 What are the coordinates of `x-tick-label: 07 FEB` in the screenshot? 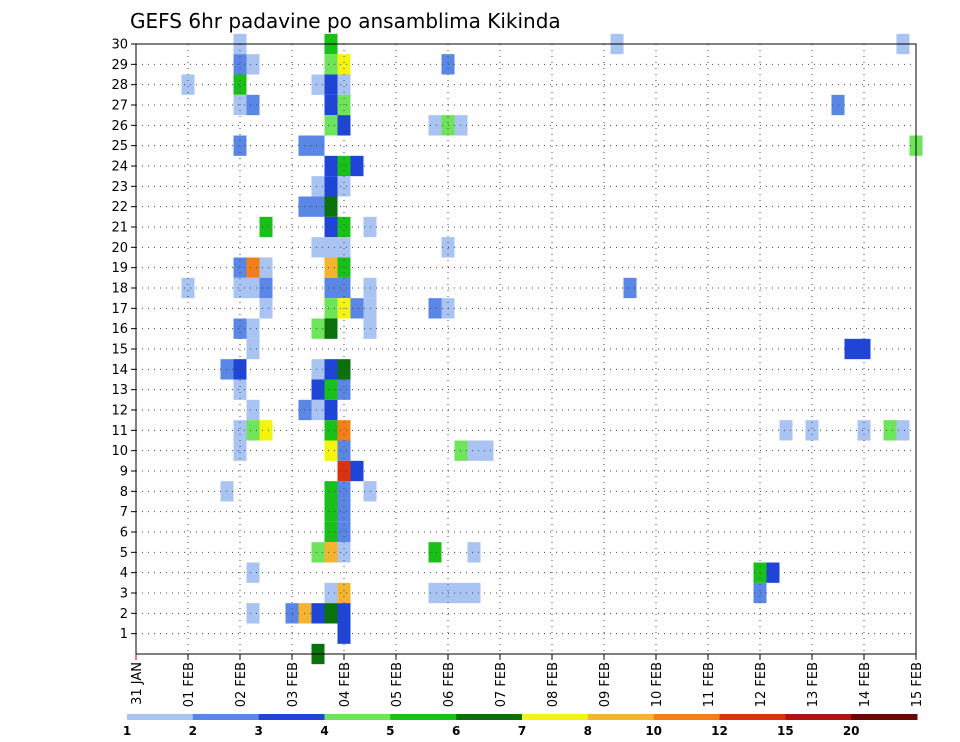 It's located at (501, 684).